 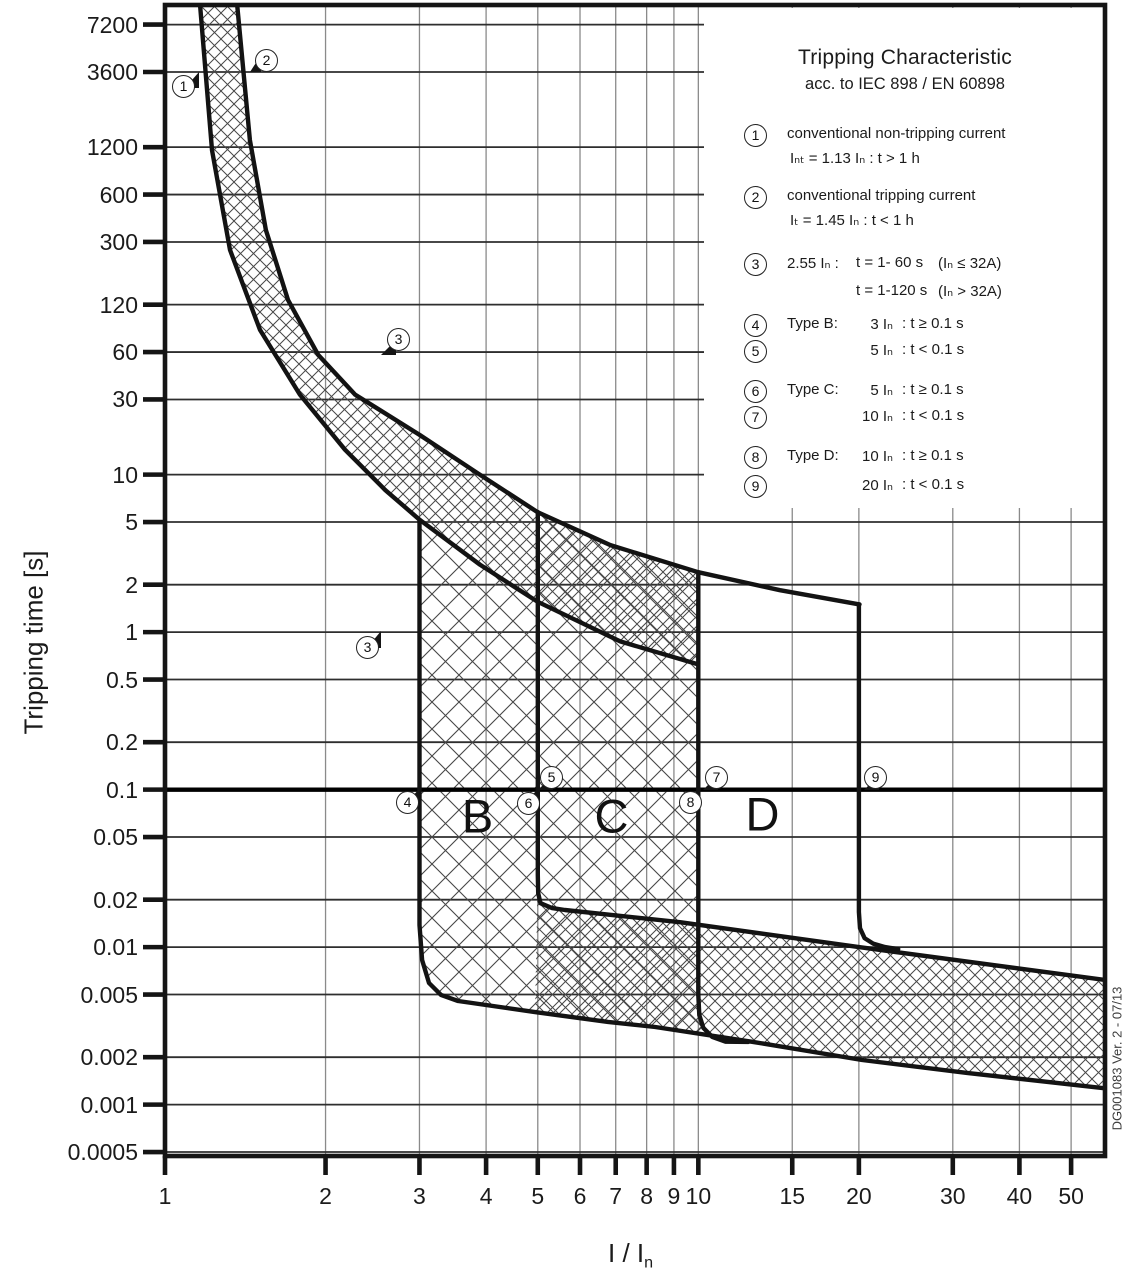 I want to click on legend-item-text: Iₙₜ = 1.13 Iₙ : t > 1 h, so click(x=855, y=158).